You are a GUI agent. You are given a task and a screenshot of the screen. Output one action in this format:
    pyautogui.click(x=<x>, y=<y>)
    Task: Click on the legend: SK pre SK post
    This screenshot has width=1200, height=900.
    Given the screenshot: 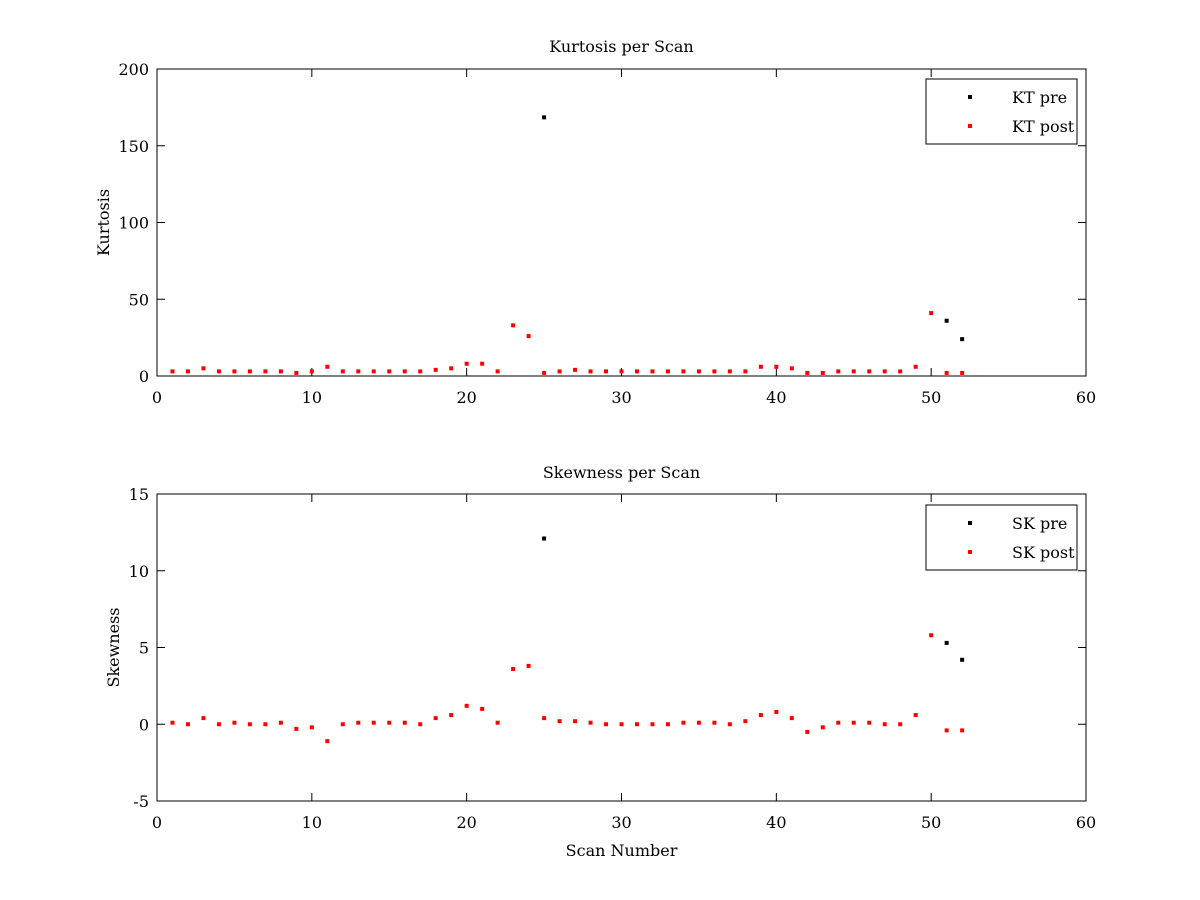 What is the action you would take?
    pyautogui.click(x=1001, y=537)
    